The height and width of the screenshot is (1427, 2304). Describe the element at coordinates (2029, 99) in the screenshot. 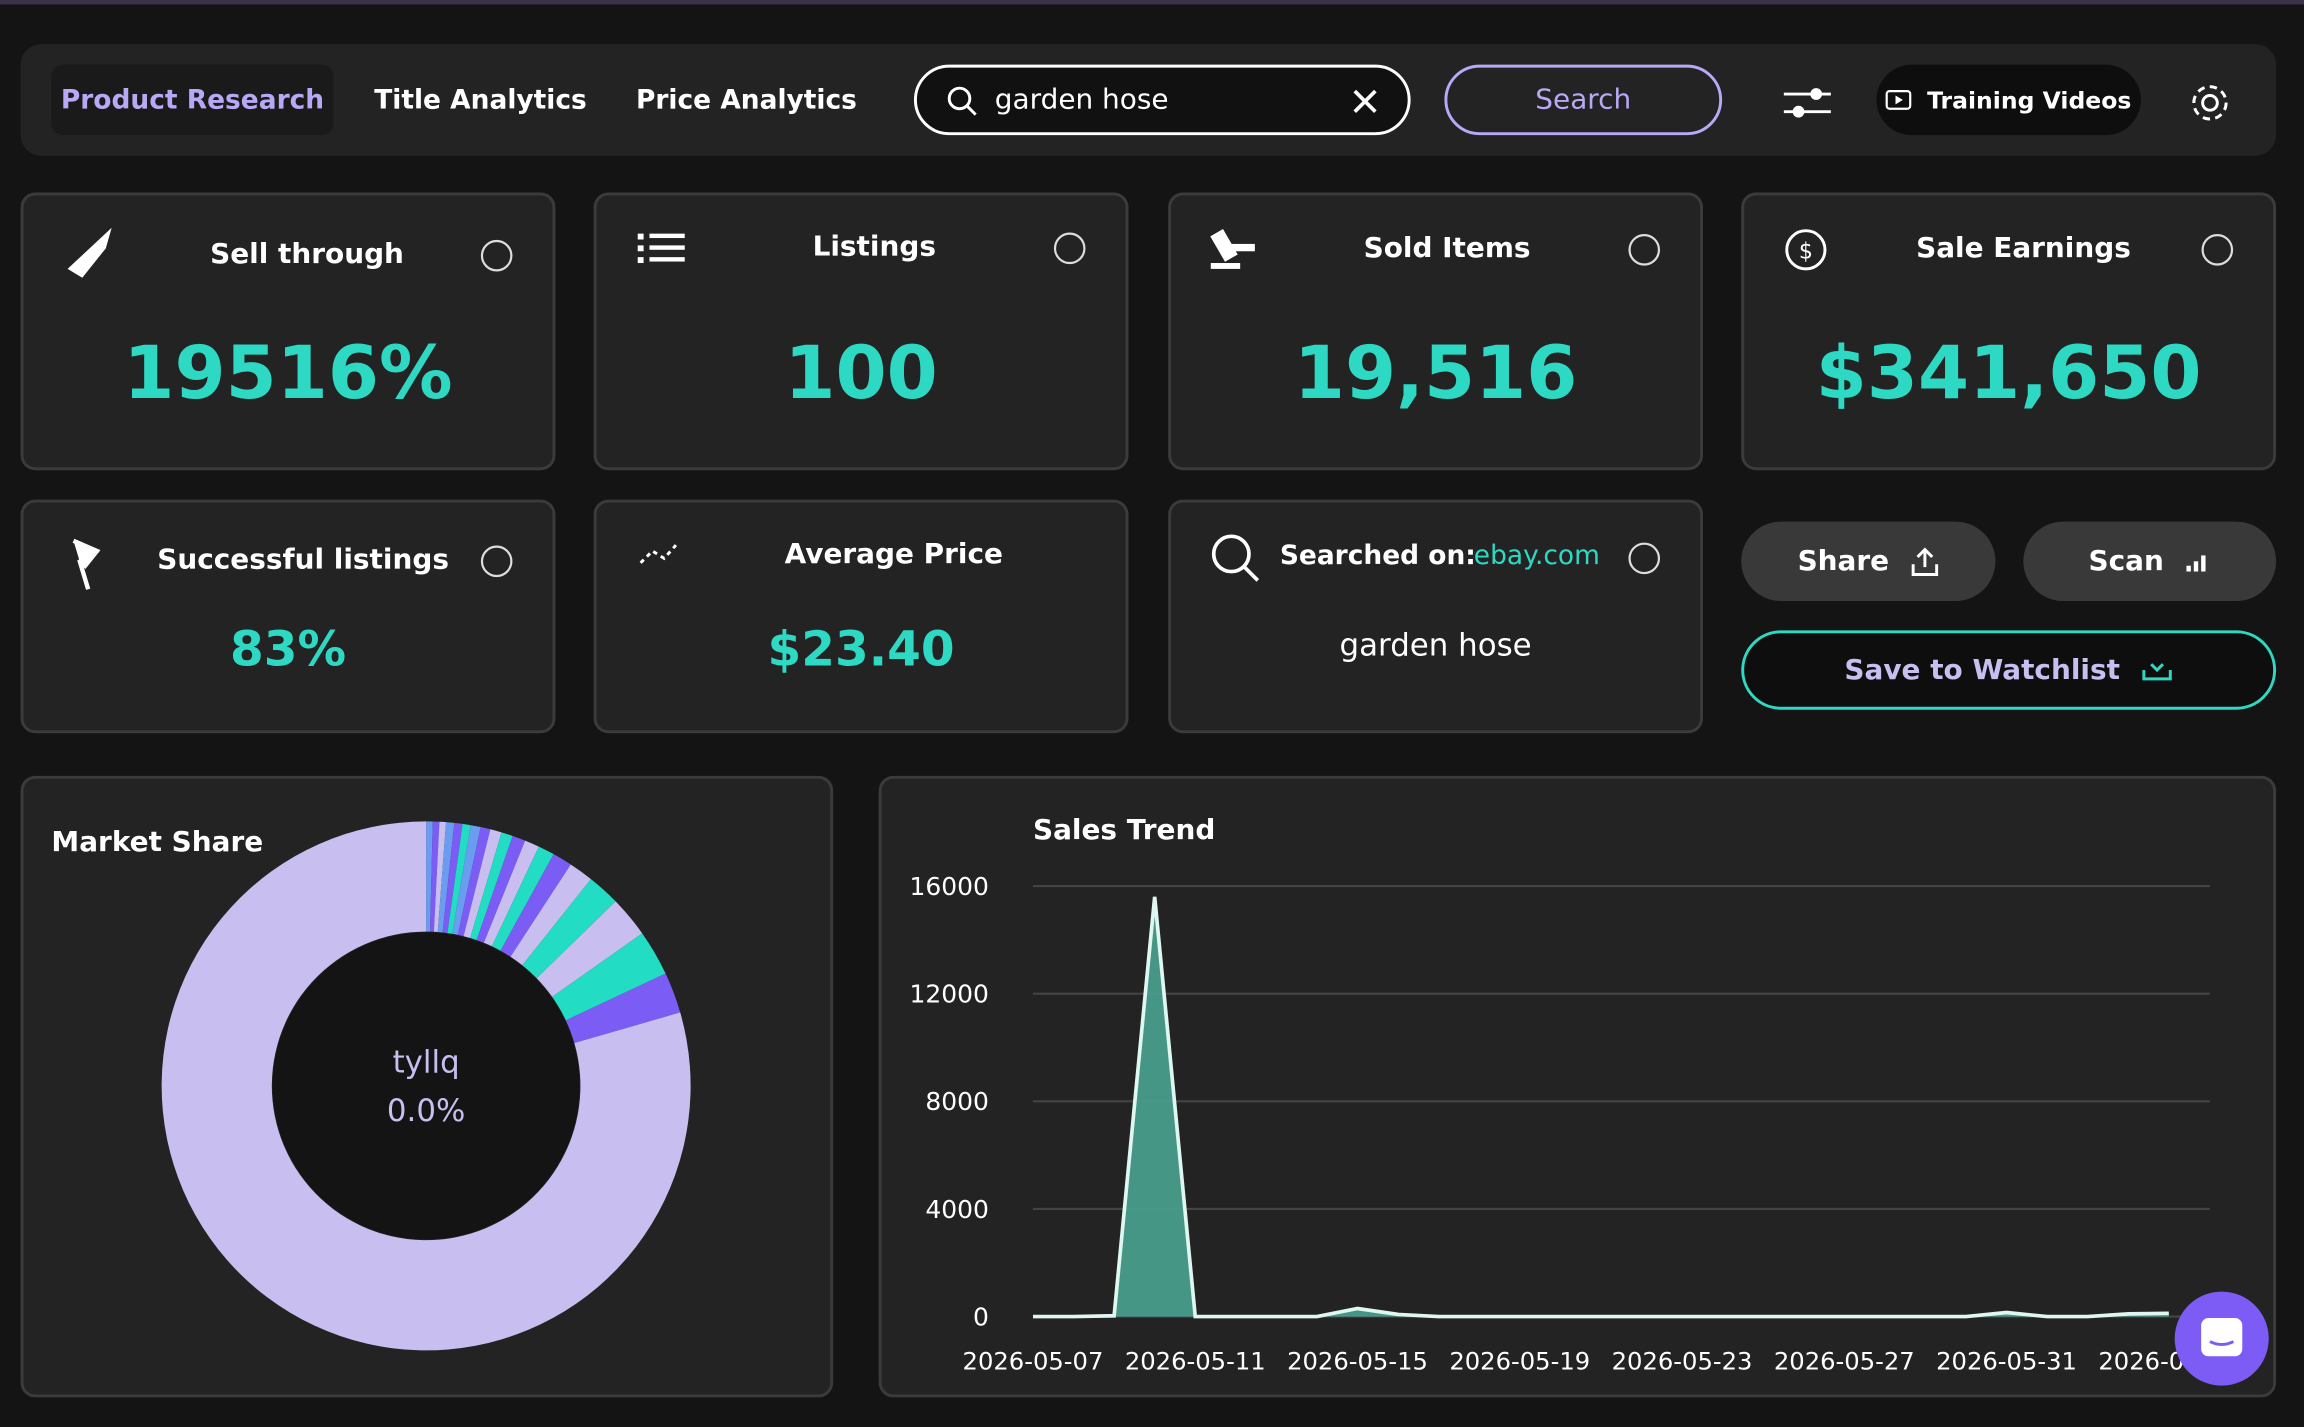

I see `training-text: Training Videos` at that location.